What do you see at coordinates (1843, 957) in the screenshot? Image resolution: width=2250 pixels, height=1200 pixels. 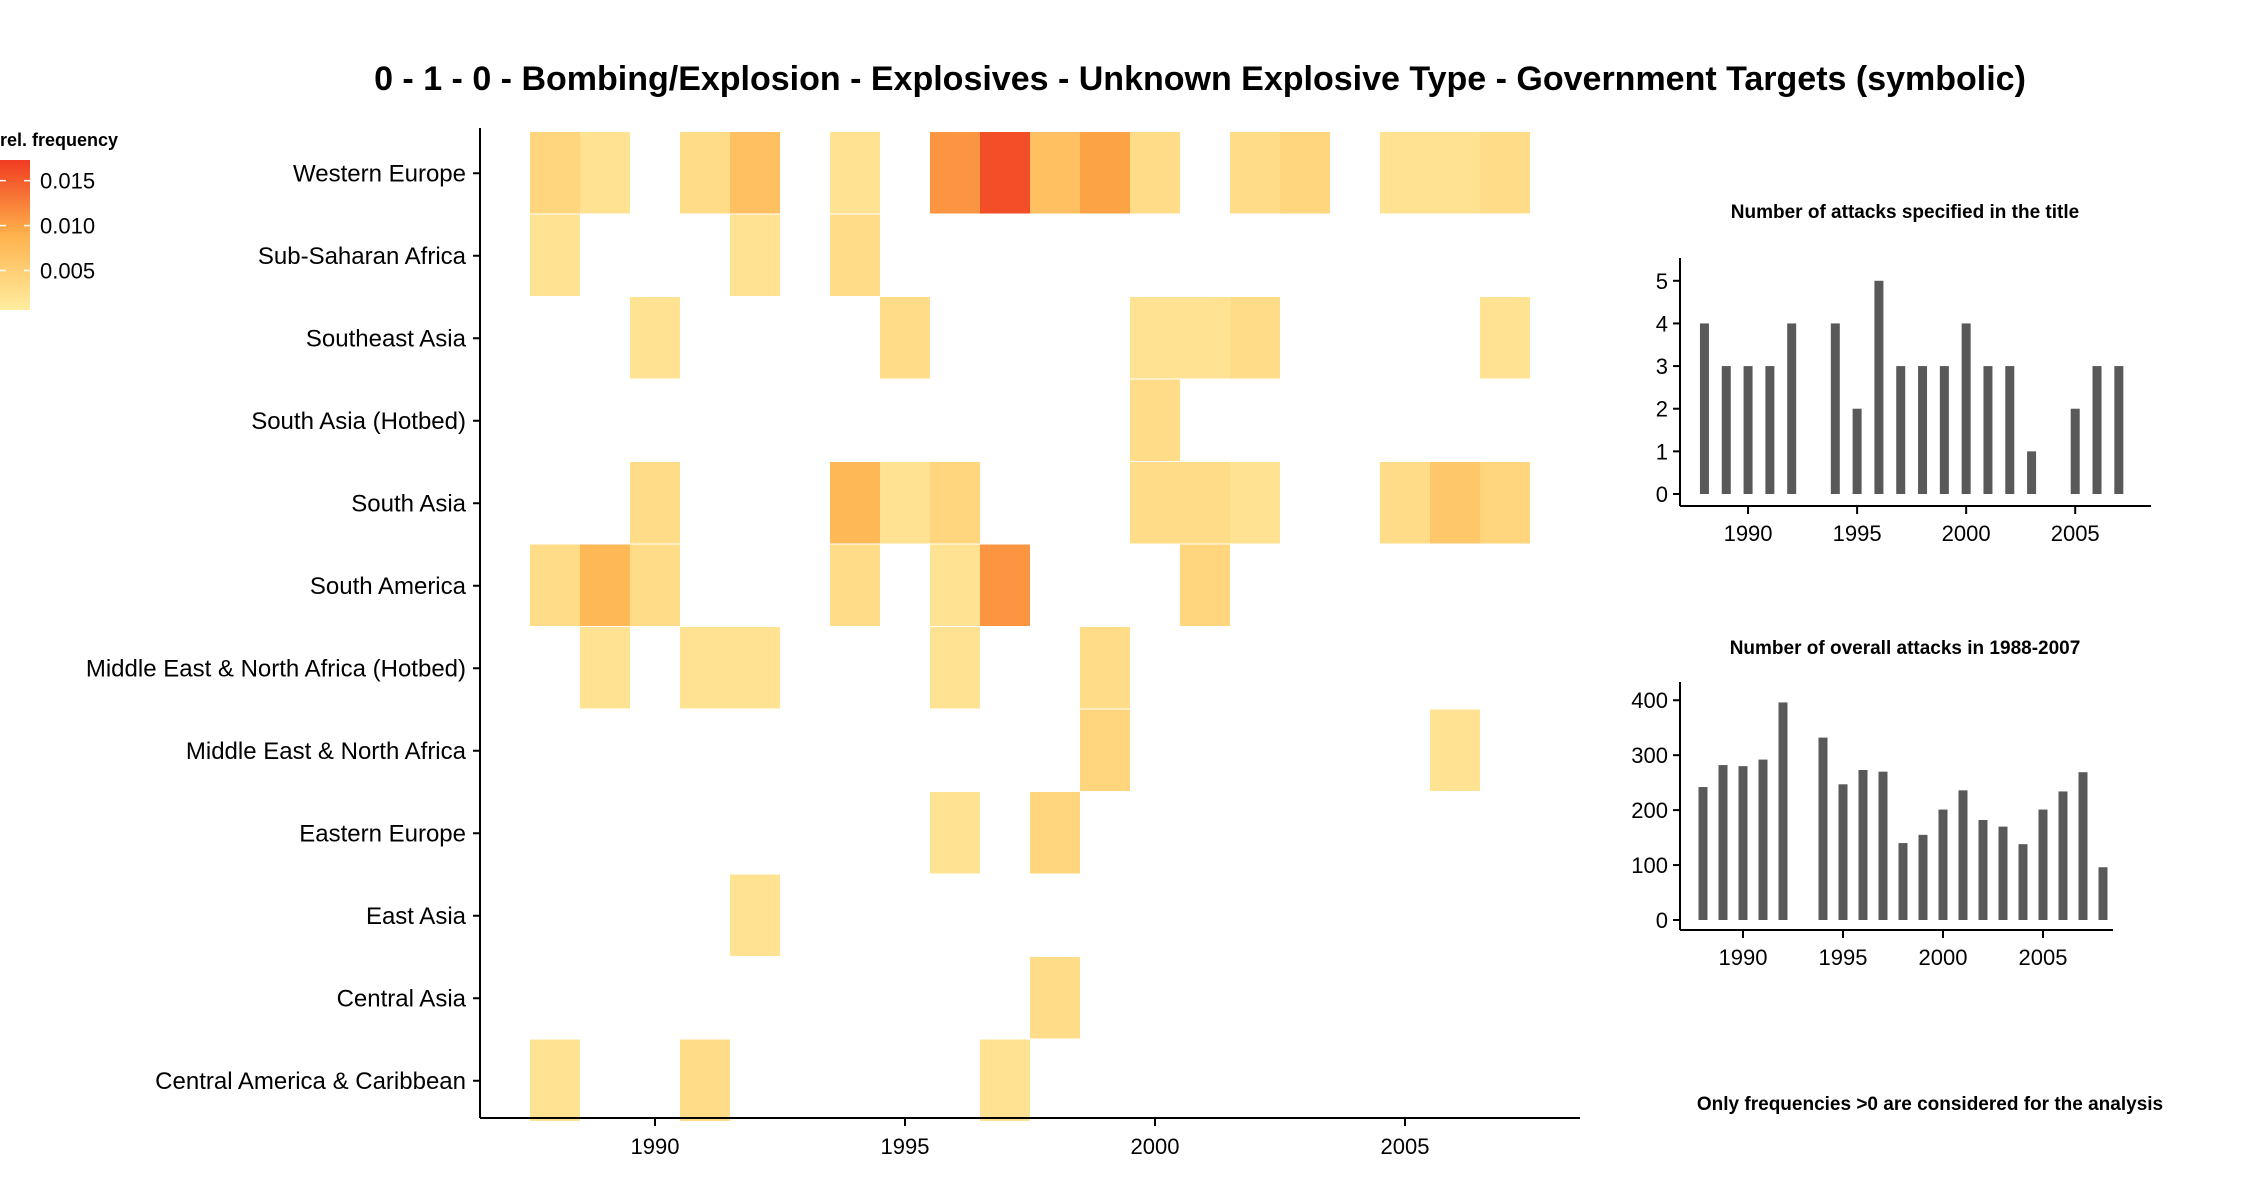 I see `bar-x-tick-label: 1995` at bounding box center [1843, 957].